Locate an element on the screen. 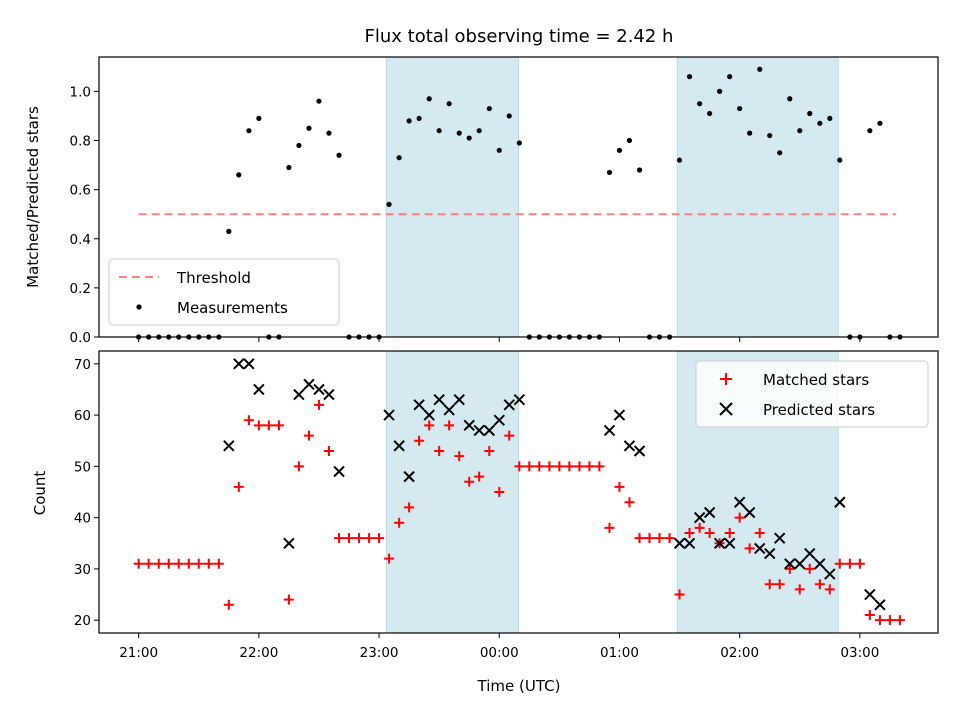  x-tick-label: 03:00 is located at coordinates (859, 653).